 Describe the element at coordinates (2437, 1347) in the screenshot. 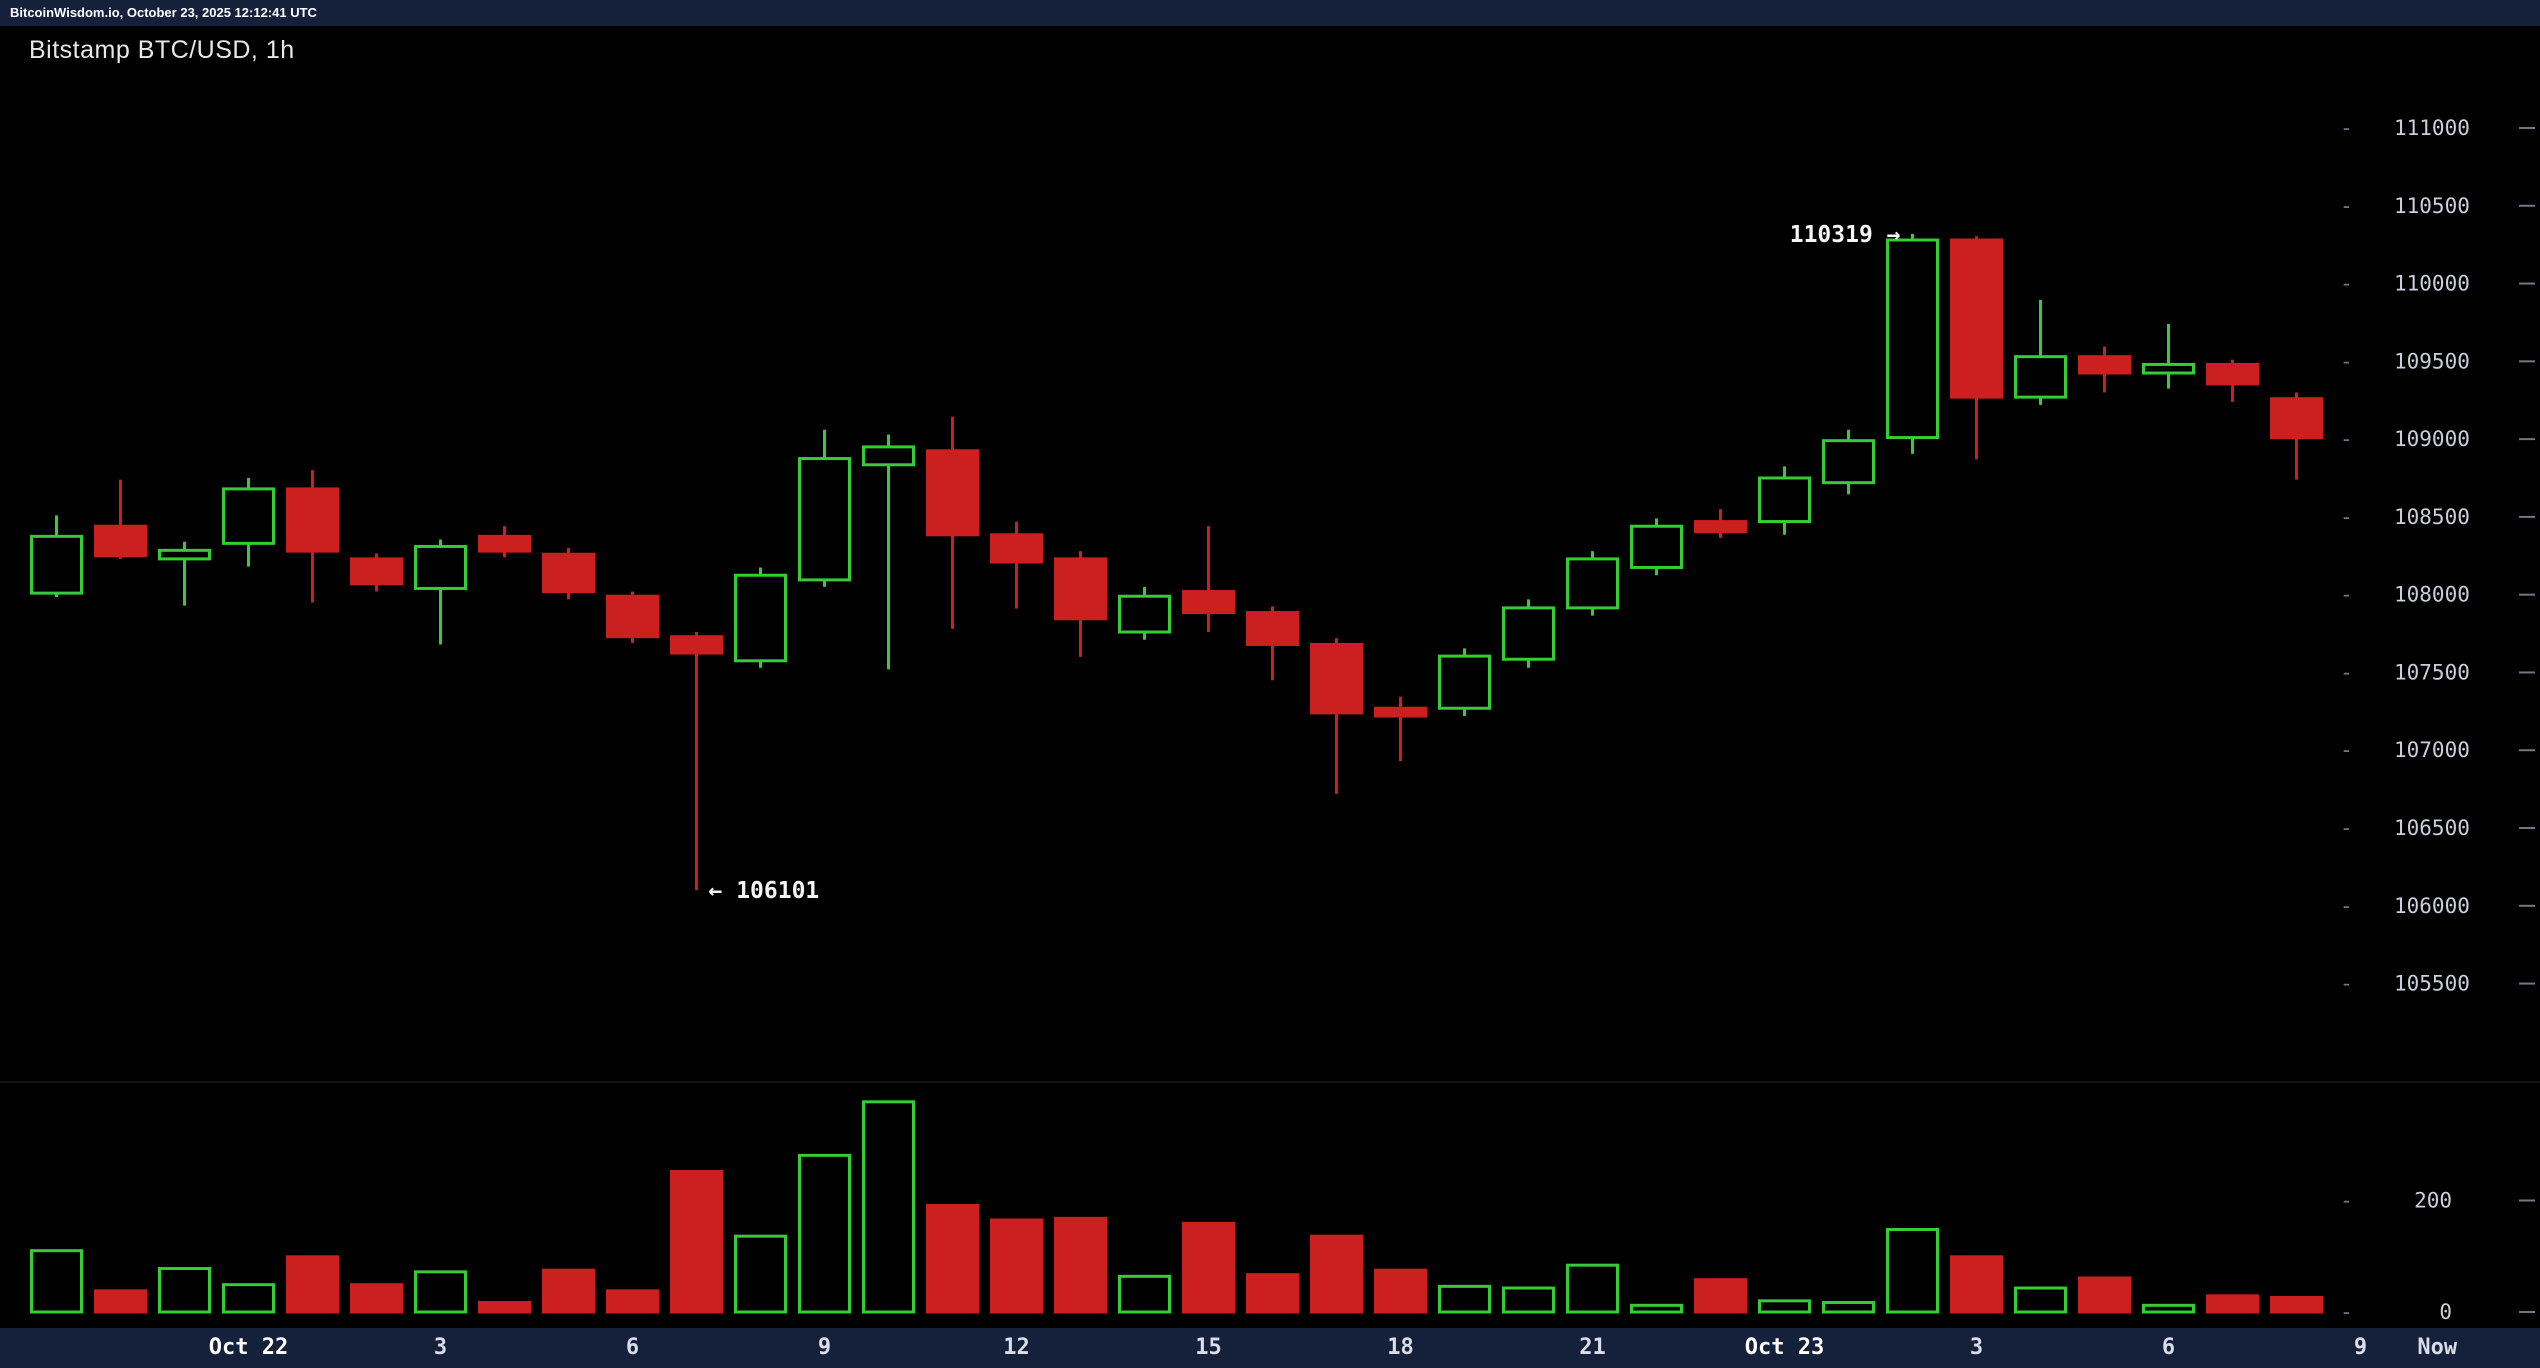

I see `time-axis-label: Now` at that location.